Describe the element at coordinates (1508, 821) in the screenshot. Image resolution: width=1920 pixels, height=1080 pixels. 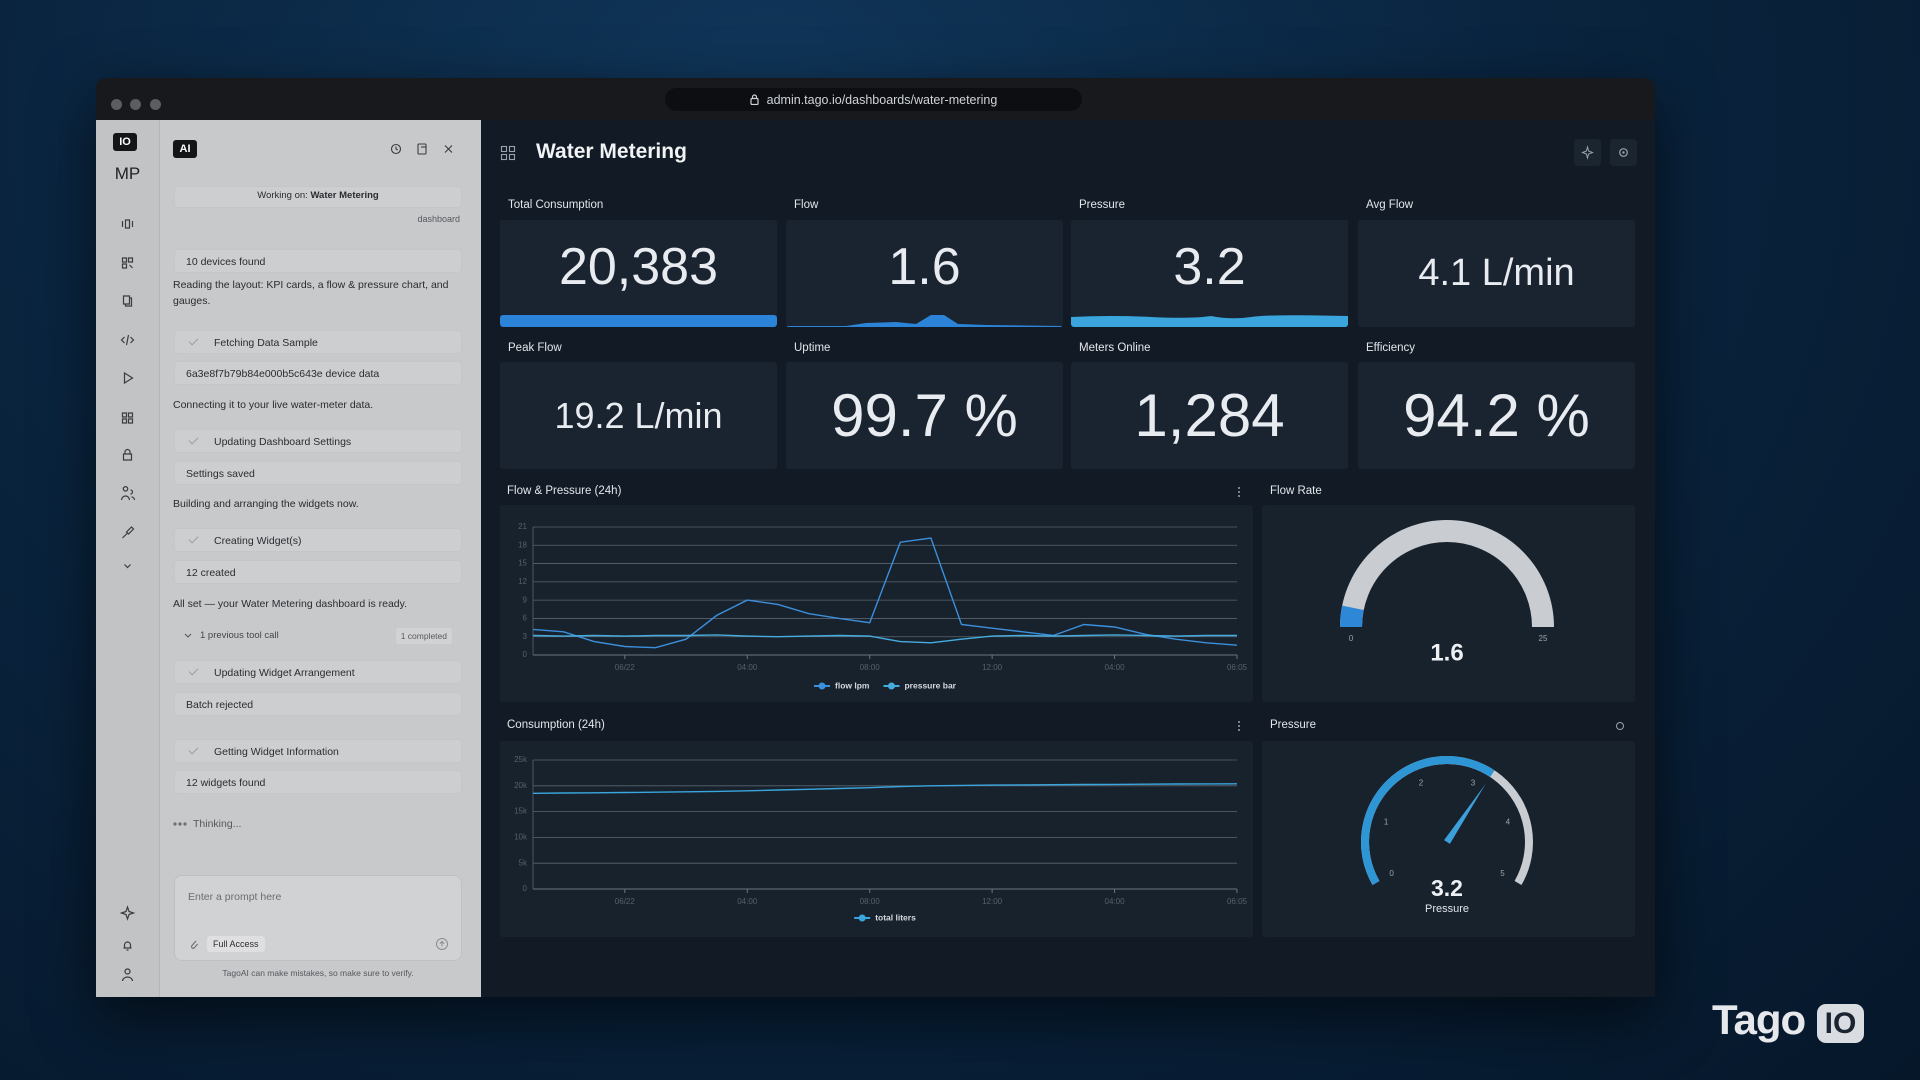
I see `gauge-tick-label: 4` at that location.